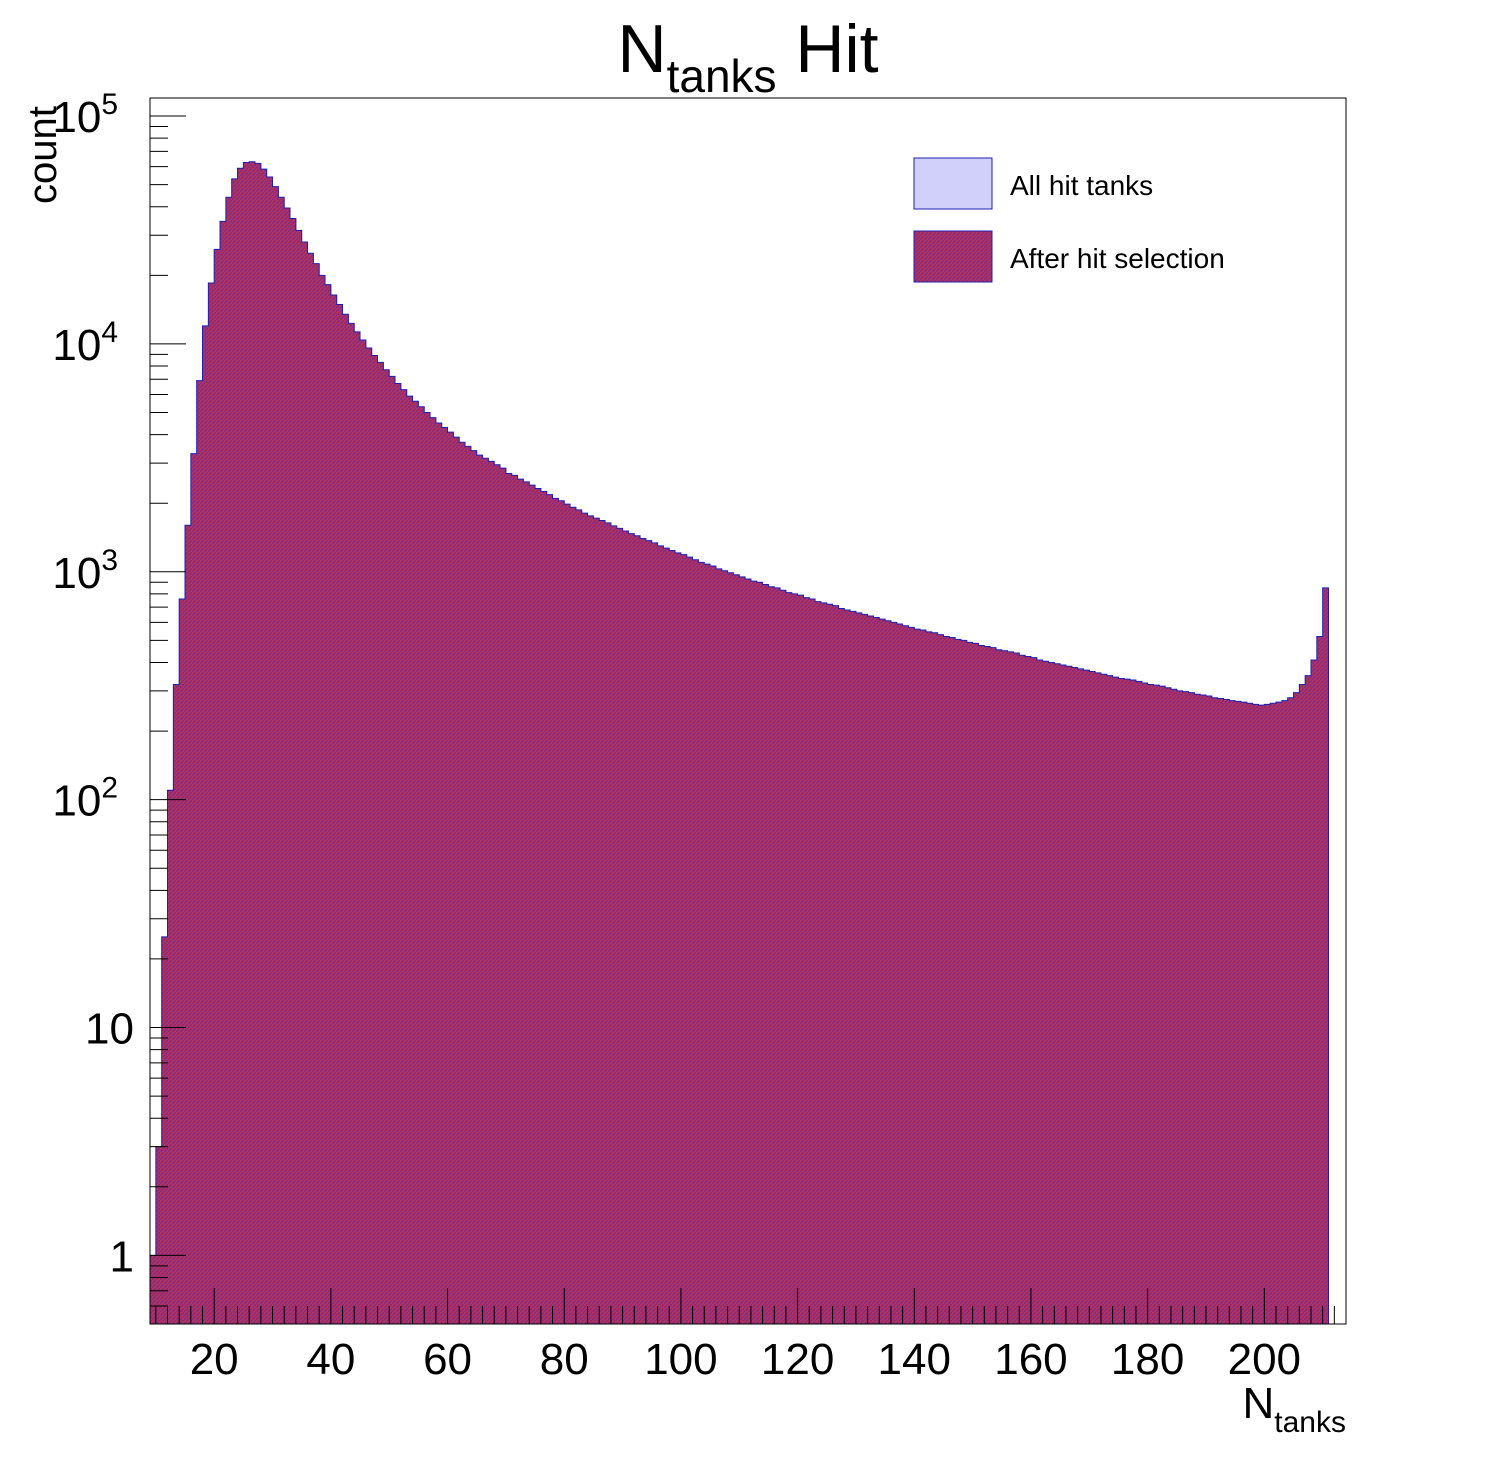 This screenshot has height=1472, width=1496. I want to click on x-tick-label: 160, so click(1030, 1359).